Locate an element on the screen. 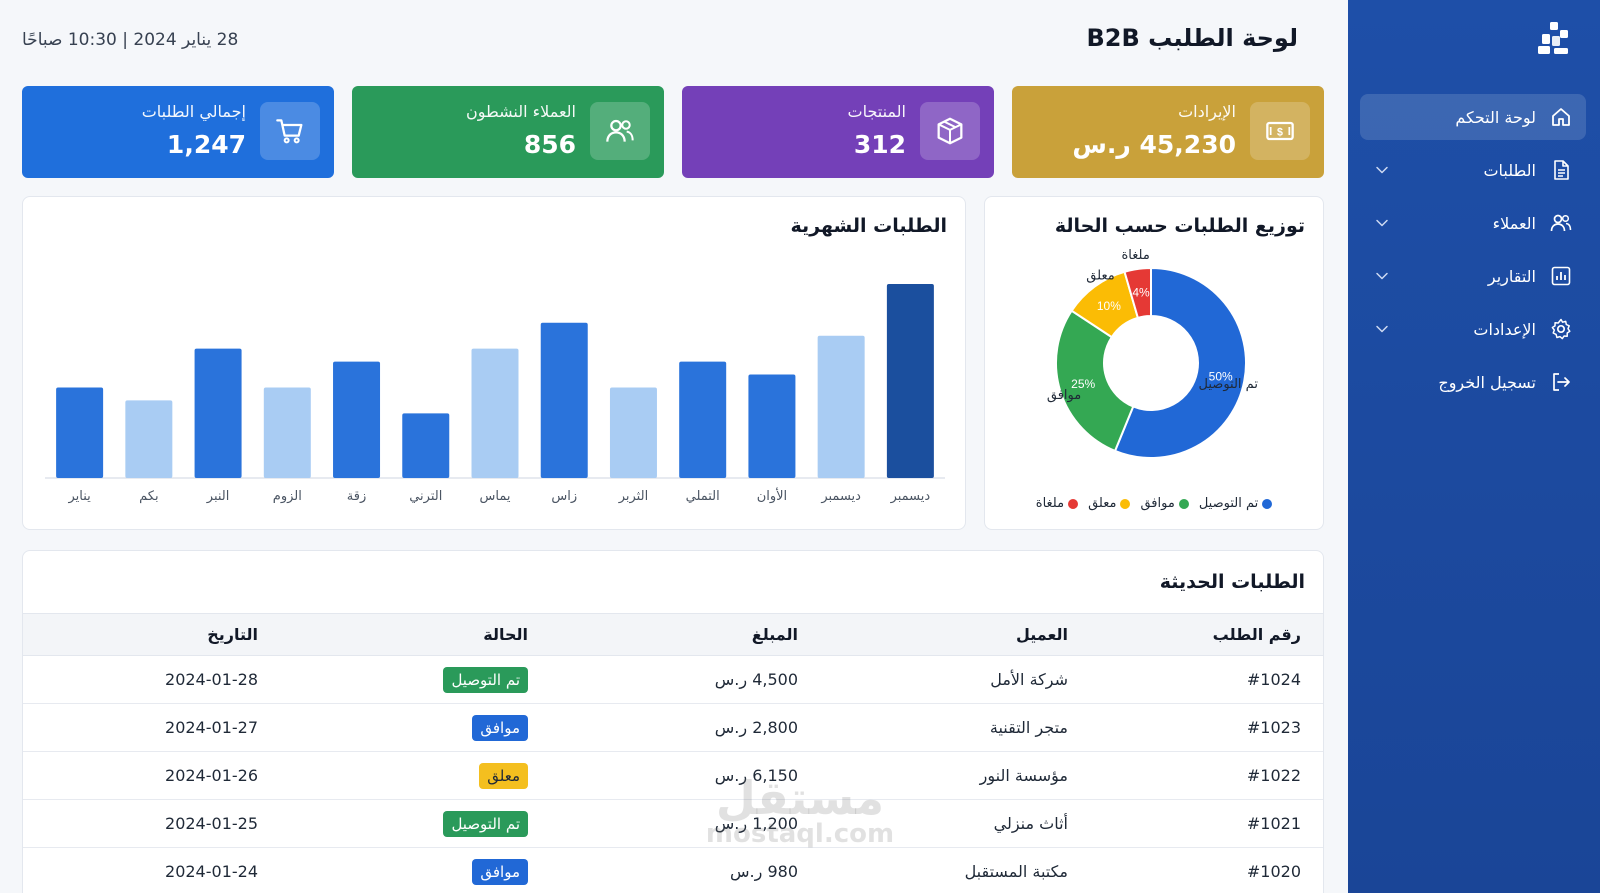 The width and height of the screenshot is (1600, 893). money-icon: $ is located at coordinates (1280, 131).